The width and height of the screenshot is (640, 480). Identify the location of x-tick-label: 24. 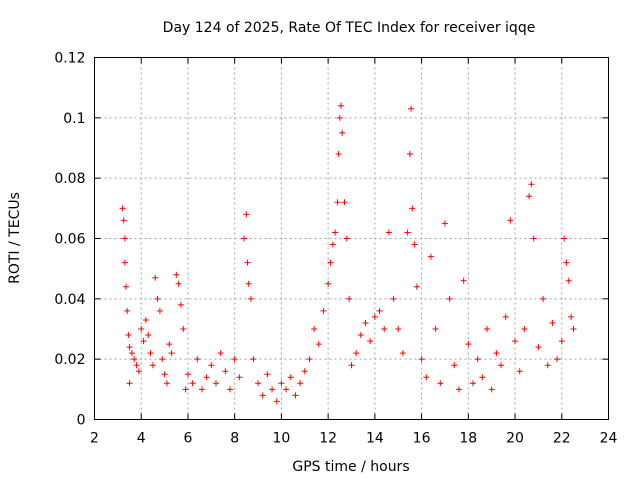
(609, 439).